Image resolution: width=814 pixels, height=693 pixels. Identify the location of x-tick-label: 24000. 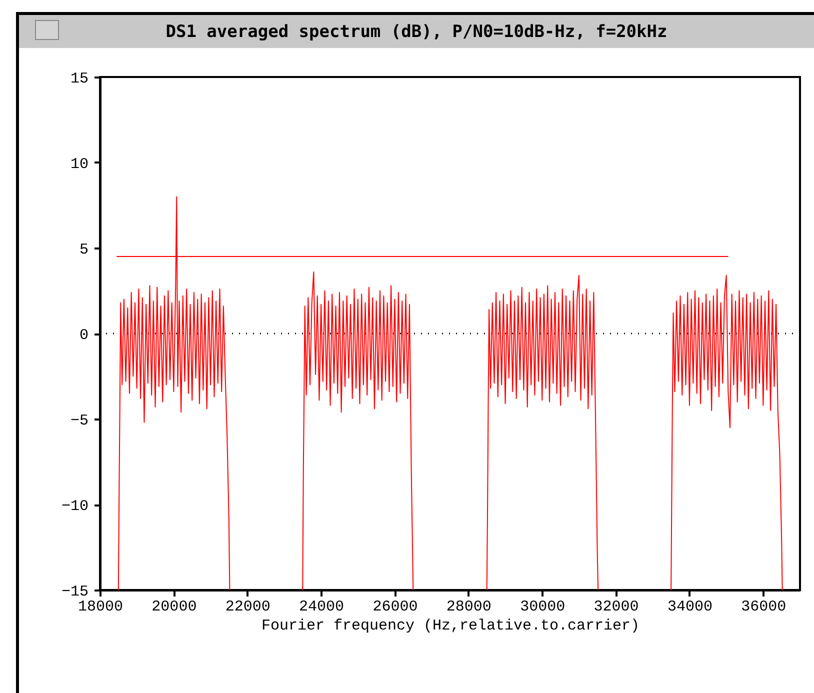
(321, 607).